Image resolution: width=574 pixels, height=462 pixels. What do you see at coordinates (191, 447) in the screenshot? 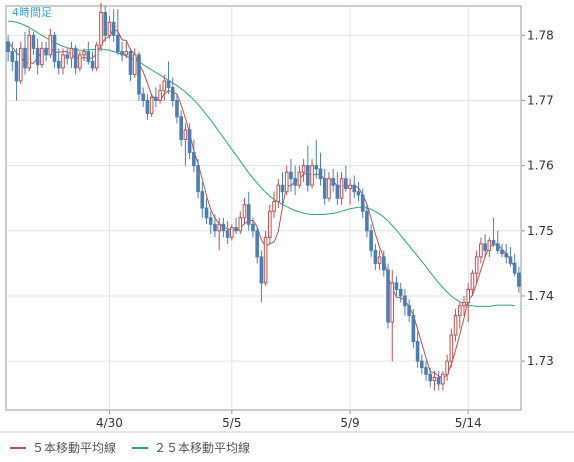
I see `legend-item-ma25: ２５本移動平均線` at bounding box center [191, 447].